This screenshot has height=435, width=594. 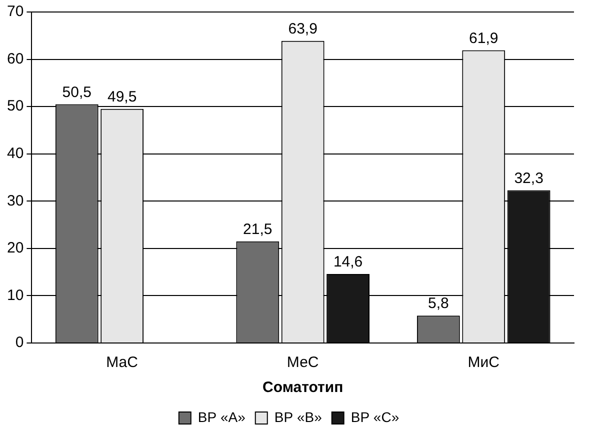 I want to click on data-label: 32,3, so click(x=529, y=178).